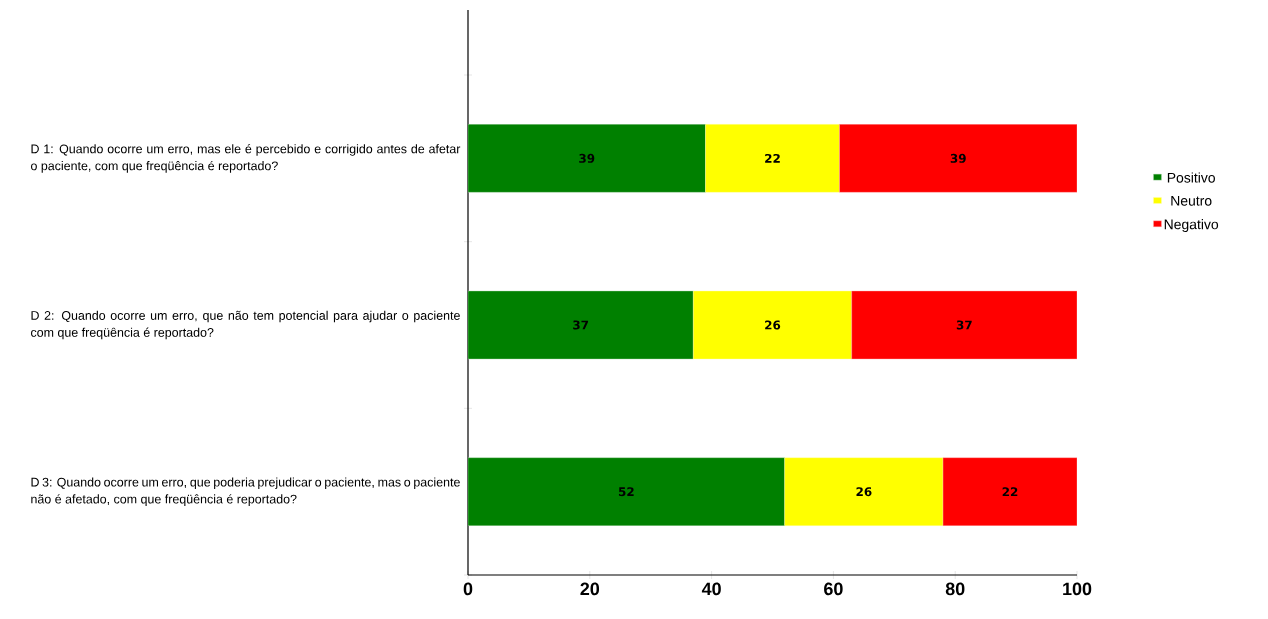 The image size is (1268, 619). I want to click on legend-label: Positivo, so click(1191, 177).